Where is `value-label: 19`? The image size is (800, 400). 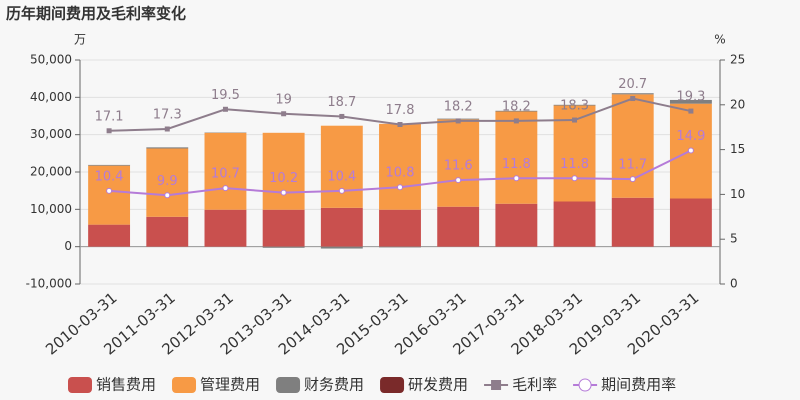
value-label: 19 is located at coordinates (283, 99).